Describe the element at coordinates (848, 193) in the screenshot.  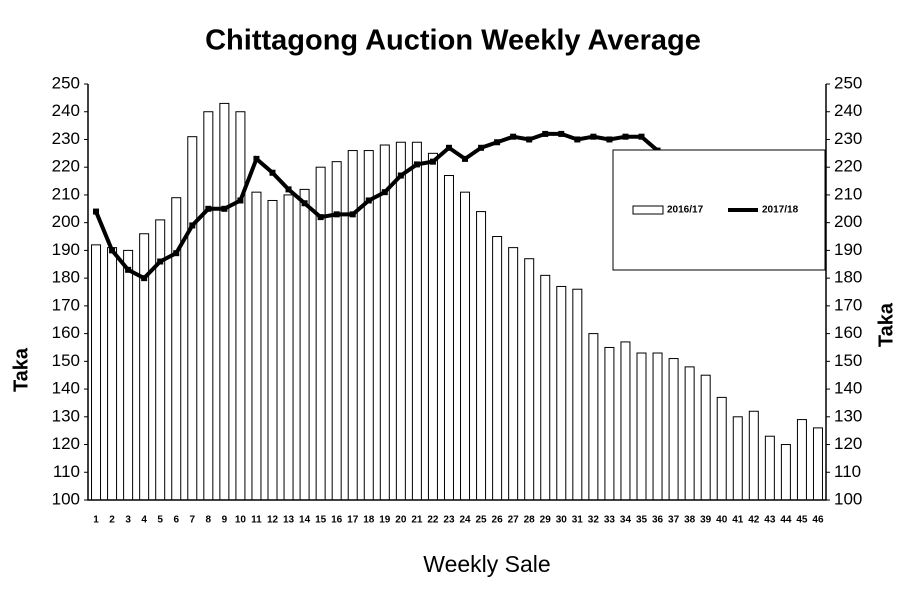
I see `y2-tick-label: 210` at that location.